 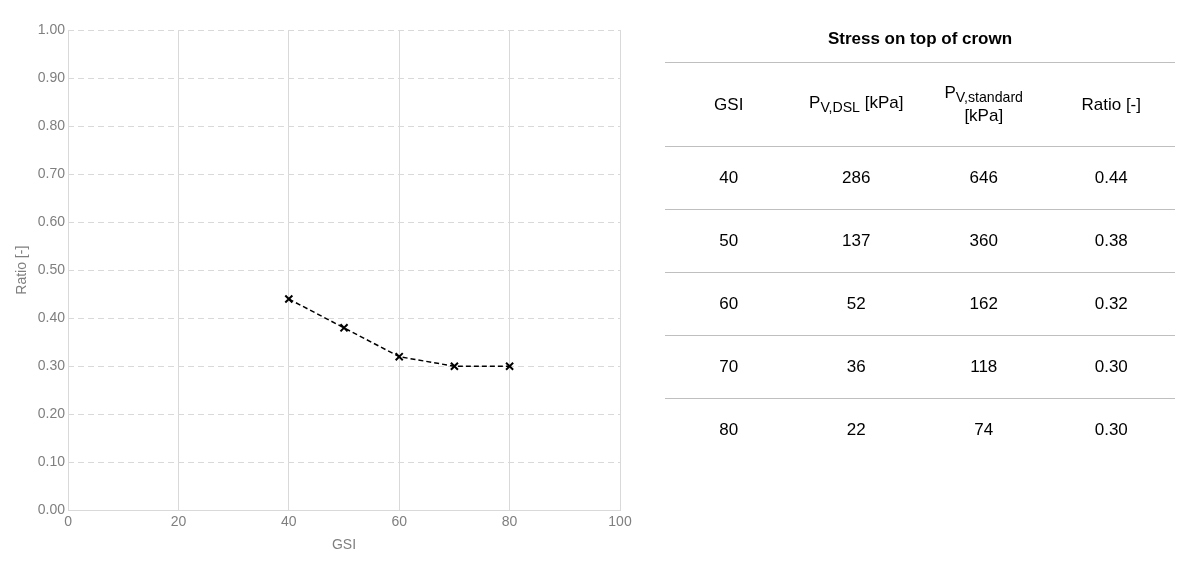 What do you see at coordinates (984, 367) in the screenshot?
I see `data-label: 118` at bounding box center [984, 367].